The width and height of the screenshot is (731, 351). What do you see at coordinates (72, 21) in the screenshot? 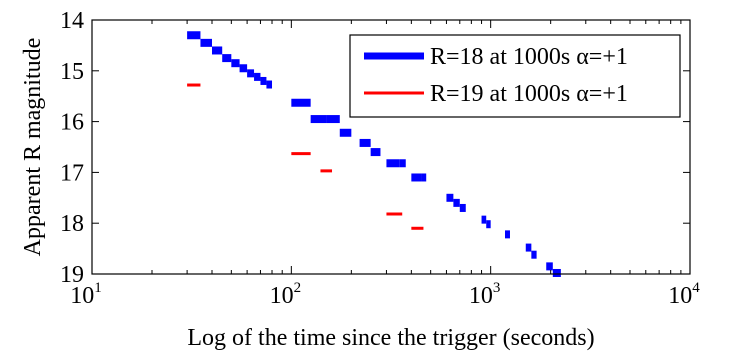
I see `y-tick-label: 14` at bounding box center [72, 21].